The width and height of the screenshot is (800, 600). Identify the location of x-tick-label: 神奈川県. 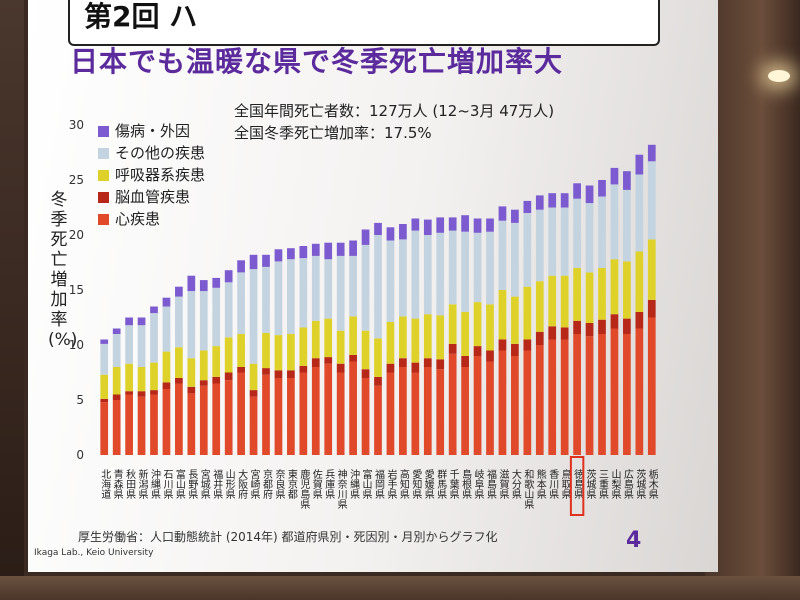
(341, 489).